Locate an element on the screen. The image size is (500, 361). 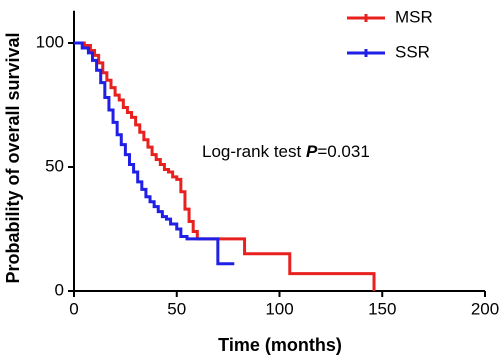
annotation-prefix: Log-rank test is located at coordinates (251, 151).